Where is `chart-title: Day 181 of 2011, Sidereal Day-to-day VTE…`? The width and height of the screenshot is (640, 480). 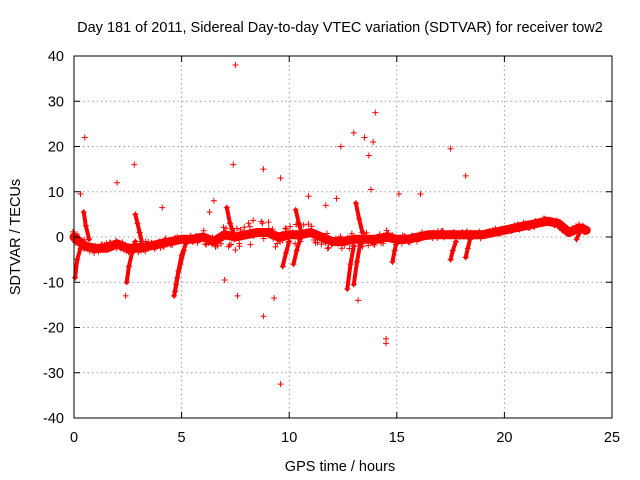
chart-title: Day 181 of 2011, Sidereal Day-to-day VTE… is located at coordinates (340, 28).